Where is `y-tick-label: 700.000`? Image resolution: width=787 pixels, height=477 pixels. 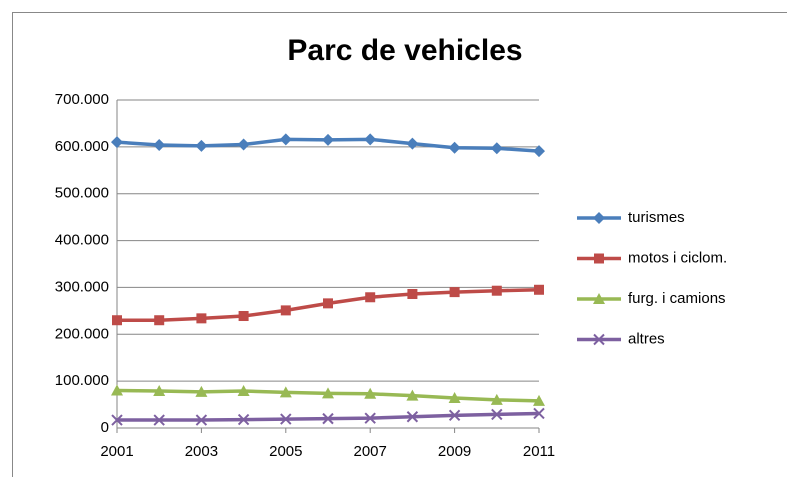
y-tick-label: 700.000 is located at coordinates (82, 99).